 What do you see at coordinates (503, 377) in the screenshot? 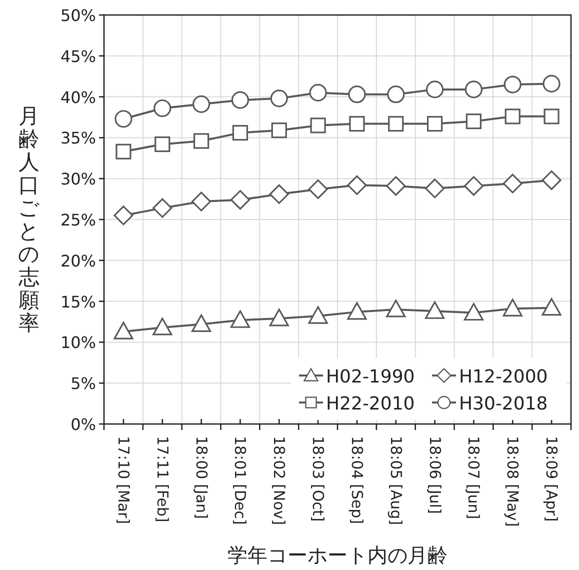
I see `legend-label: H12-2000` at bounding box center [503, 377].